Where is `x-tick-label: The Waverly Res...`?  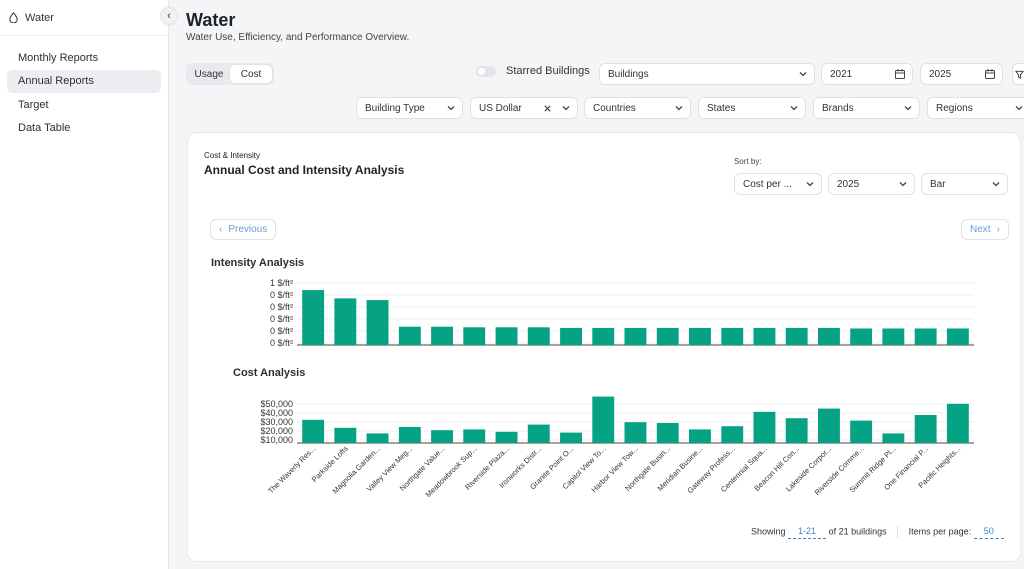 x-tick-label: The Waverly Res... is located at coordinates (291, 469).